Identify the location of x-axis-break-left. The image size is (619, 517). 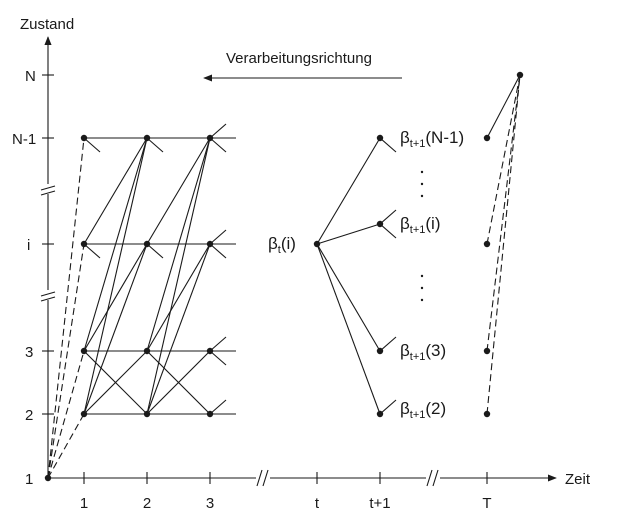
(263, 478).